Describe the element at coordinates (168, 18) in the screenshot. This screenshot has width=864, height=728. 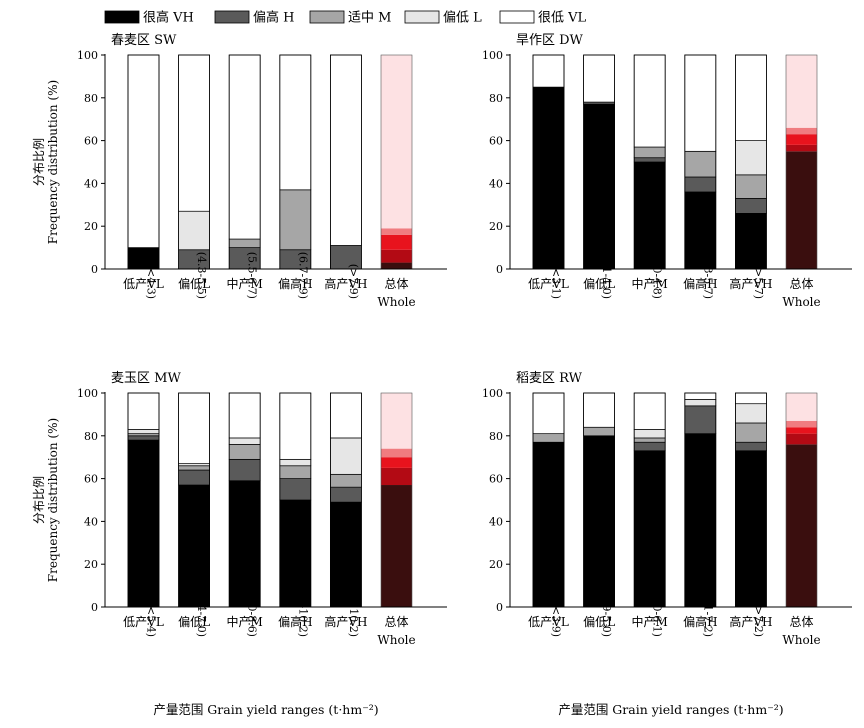
I see `legend-label: 很高 VH` at that location.